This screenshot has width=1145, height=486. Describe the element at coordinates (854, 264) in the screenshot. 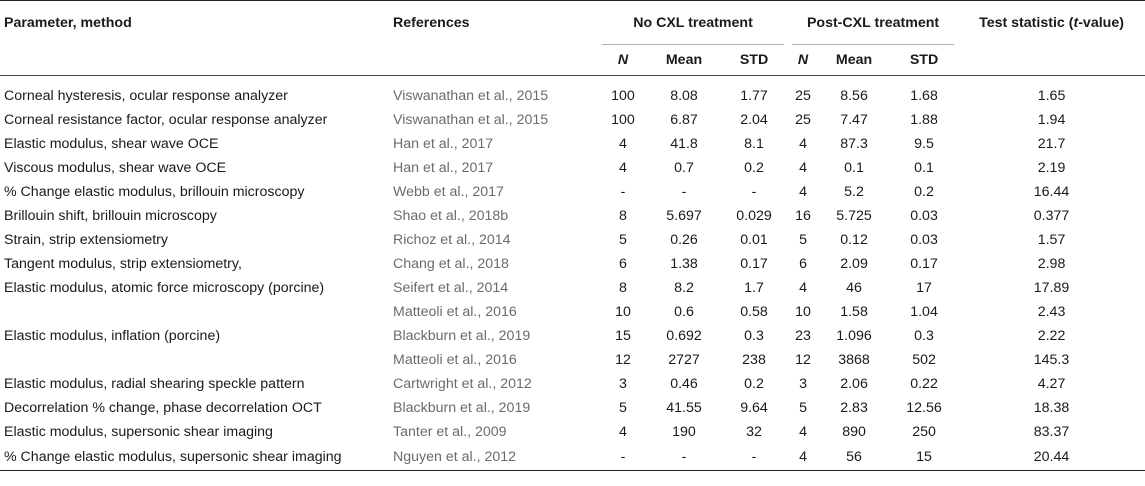

I see `mean-post-cxl-cell: 2.09` at that location.